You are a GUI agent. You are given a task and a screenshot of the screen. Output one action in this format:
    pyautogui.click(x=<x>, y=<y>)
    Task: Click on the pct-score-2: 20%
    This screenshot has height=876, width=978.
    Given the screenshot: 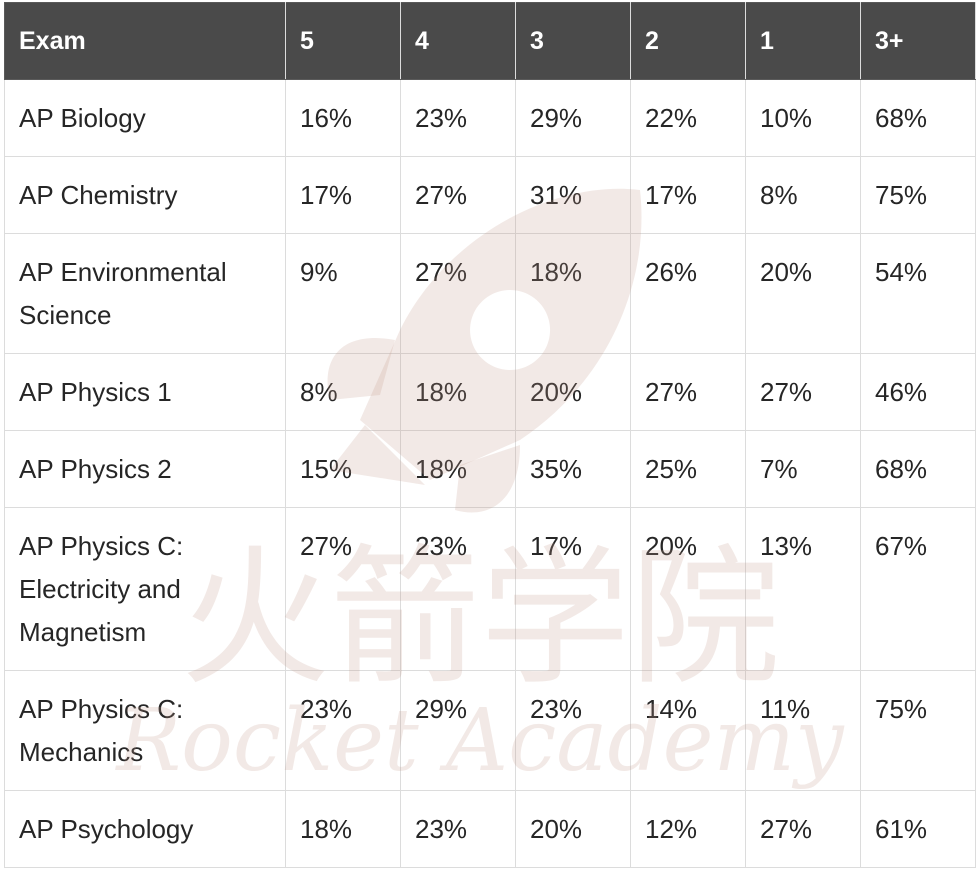 What is the action you would take?
    pyautogui.click(x=688, y=589)
    